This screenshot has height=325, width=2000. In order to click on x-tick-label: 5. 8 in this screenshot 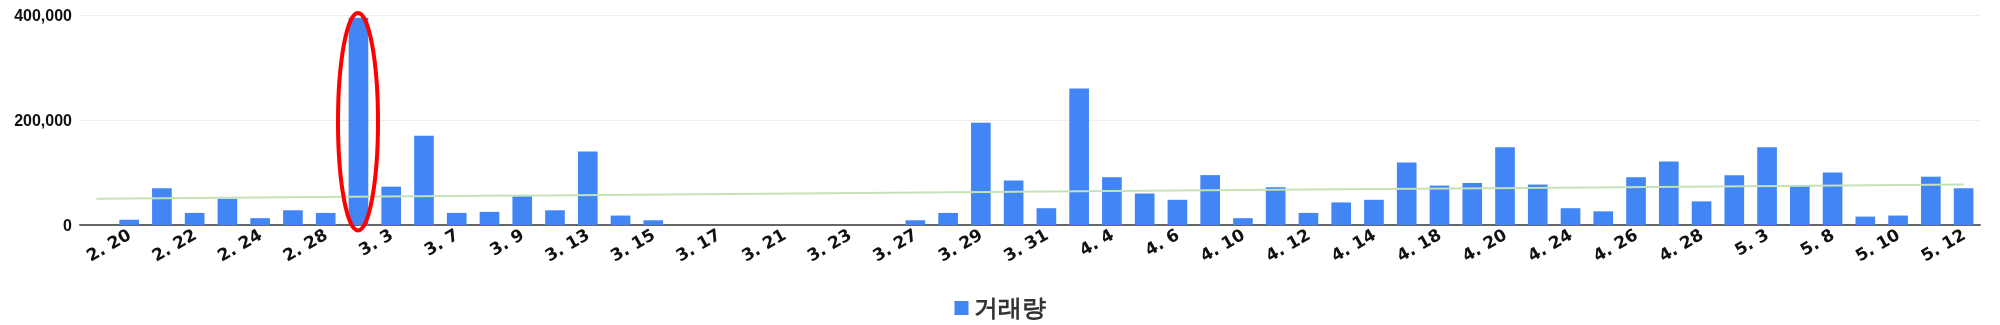, I will do `click(1817, 242)`.